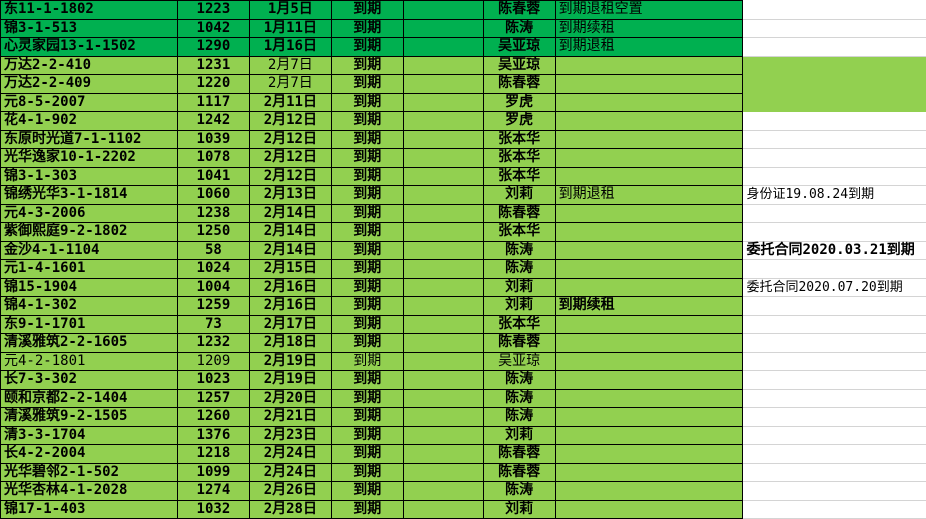  What do you see at coordinates (290, 65) in the screenshot?
I see `date-cell: 2月7日` at bounding box center [290, 65].